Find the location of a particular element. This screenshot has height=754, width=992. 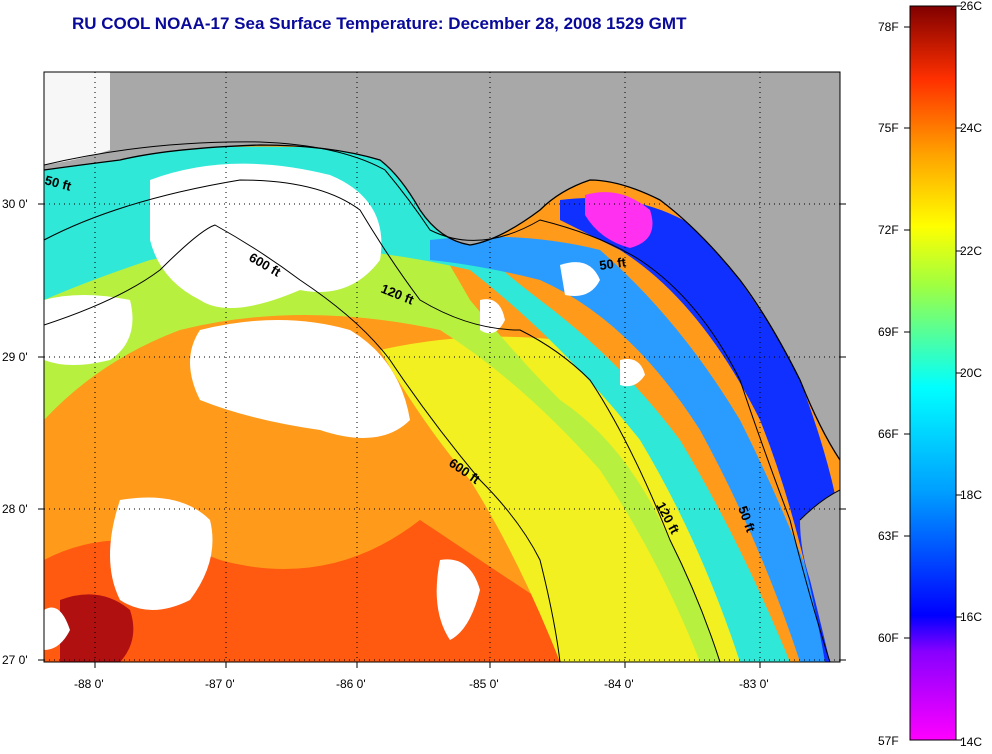

lon-tick-label: -86 0' is located at coordinates (351, 684).